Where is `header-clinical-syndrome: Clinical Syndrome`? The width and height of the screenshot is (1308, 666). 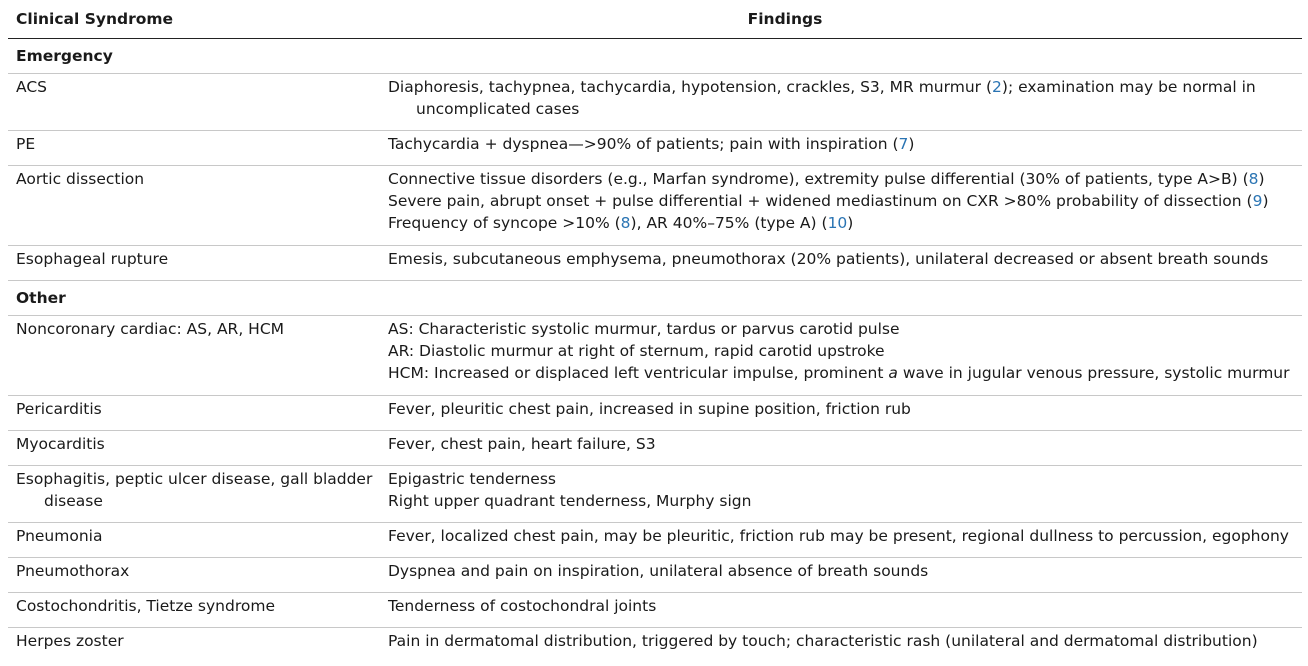
header-clinical-syndrome: Clinical Syndrome is located at coordinates (197, 19).